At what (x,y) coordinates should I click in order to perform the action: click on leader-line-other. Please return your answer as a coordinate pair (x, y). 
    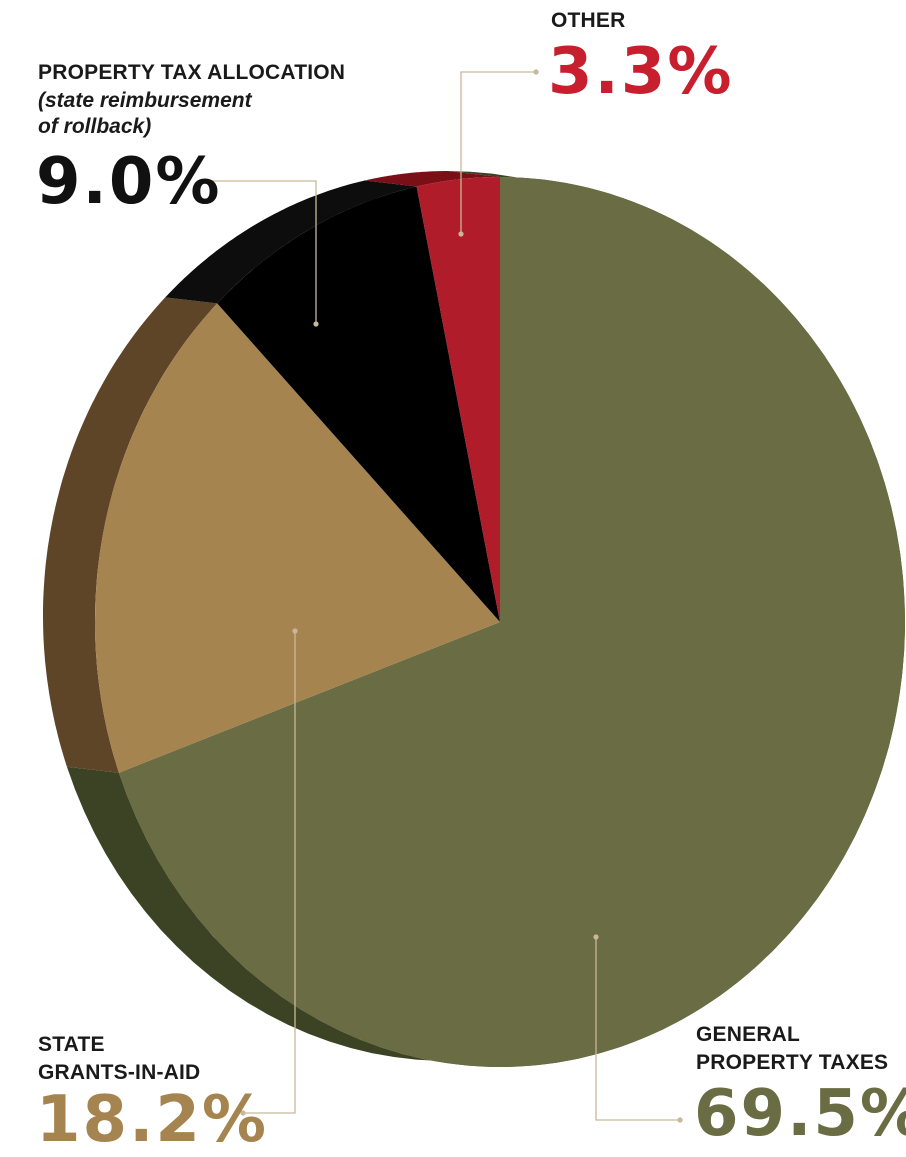
    Looking at the image, I should click on (498, 152).